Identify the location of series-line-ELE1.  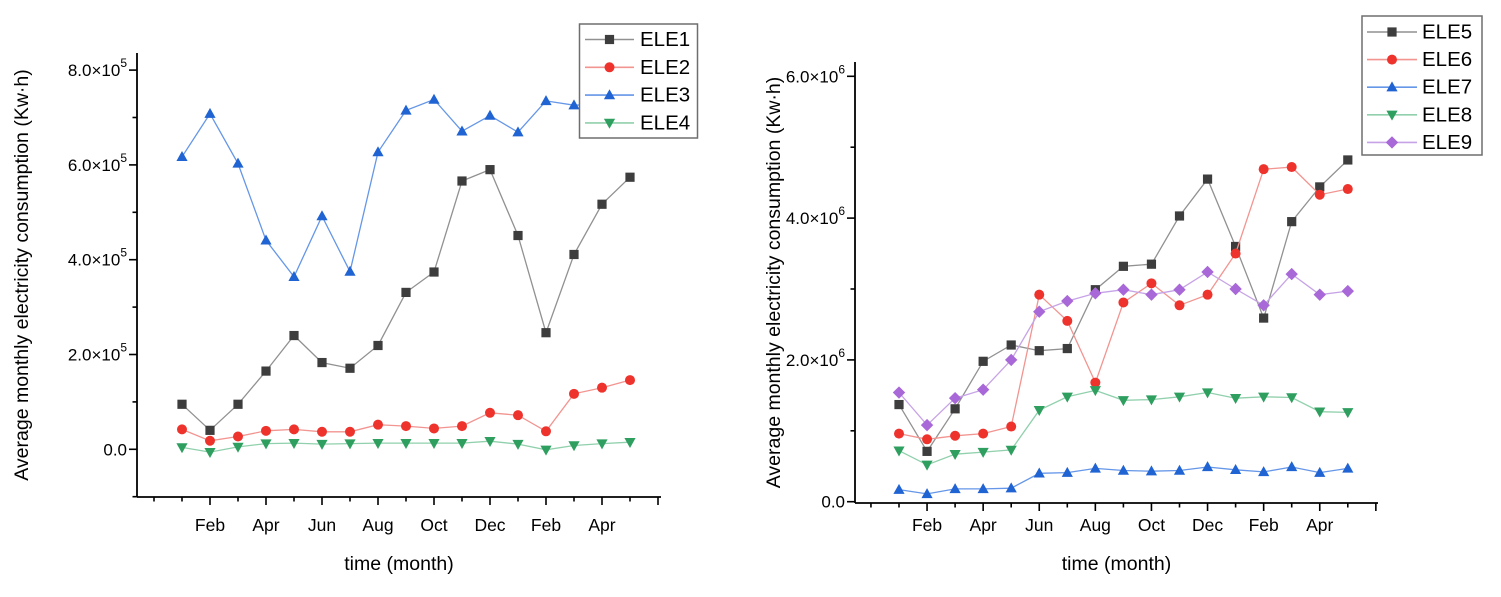
(406, 300).